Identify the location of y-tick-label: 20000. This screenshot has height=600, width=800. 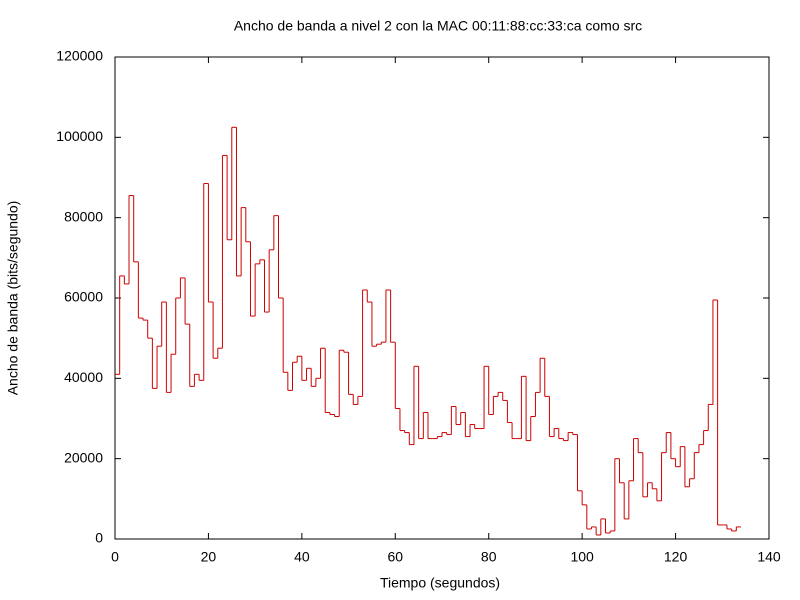
(83, 457).